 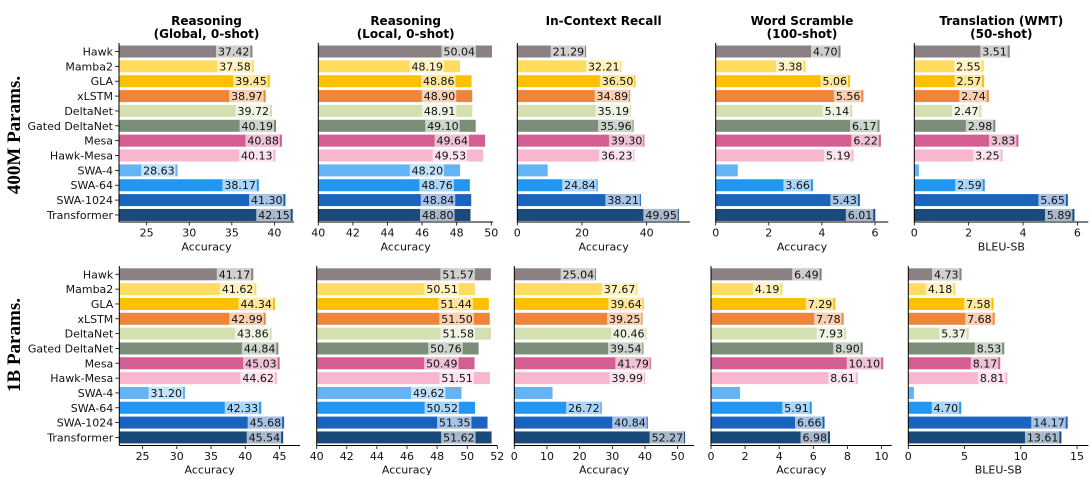 What do you see at coordinates (147, 233) in the screenshot?
I see `x-tick-label: 25` at bounding box center [147, 233].